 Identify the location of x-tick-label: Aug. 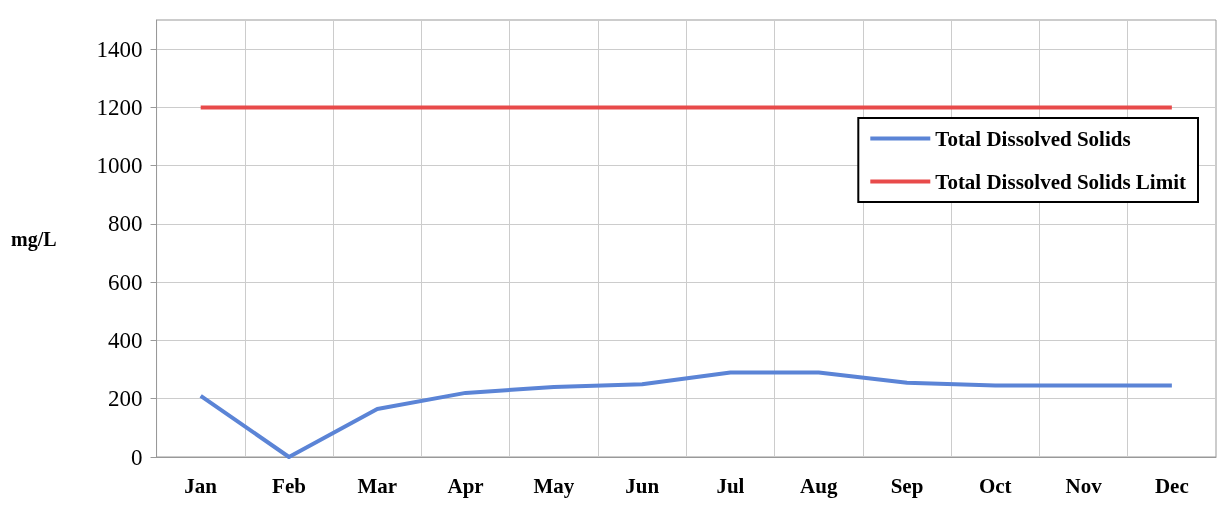
(819, 485).